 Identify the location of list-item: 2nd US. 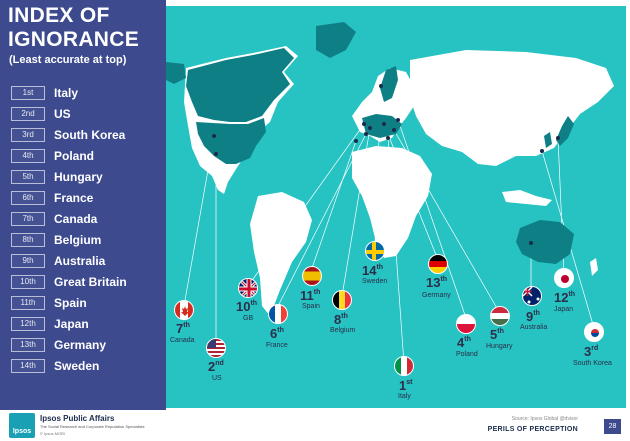
(86, 113).